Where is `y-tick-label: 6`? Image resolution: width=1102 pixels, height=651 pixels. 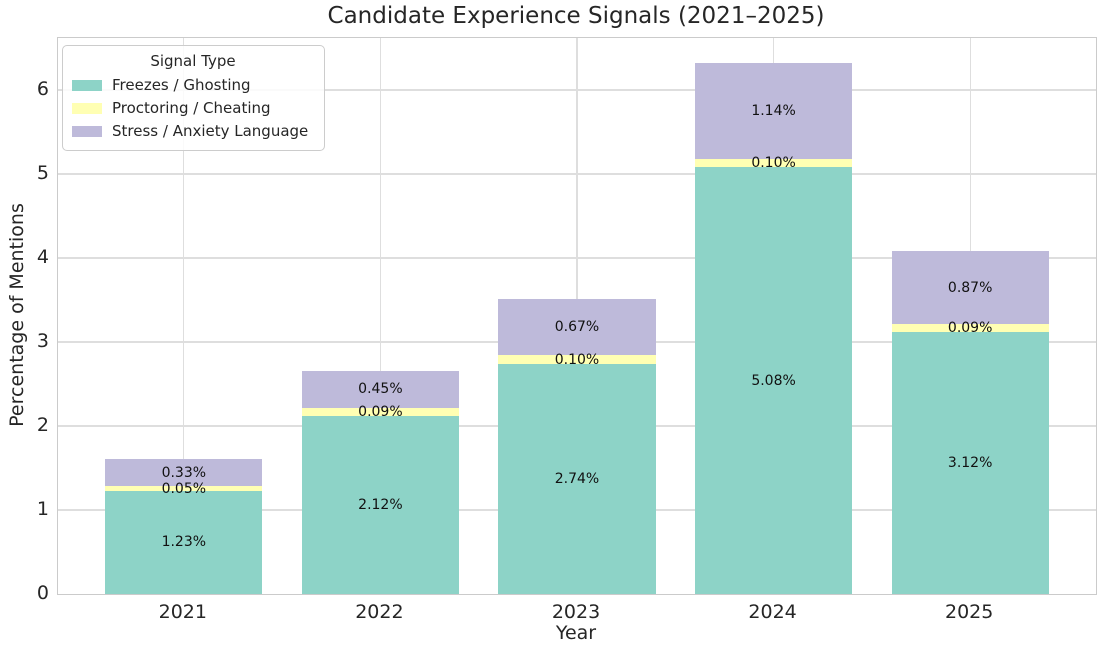
y-tick-label: 6 is located at coordinates (42, 89).